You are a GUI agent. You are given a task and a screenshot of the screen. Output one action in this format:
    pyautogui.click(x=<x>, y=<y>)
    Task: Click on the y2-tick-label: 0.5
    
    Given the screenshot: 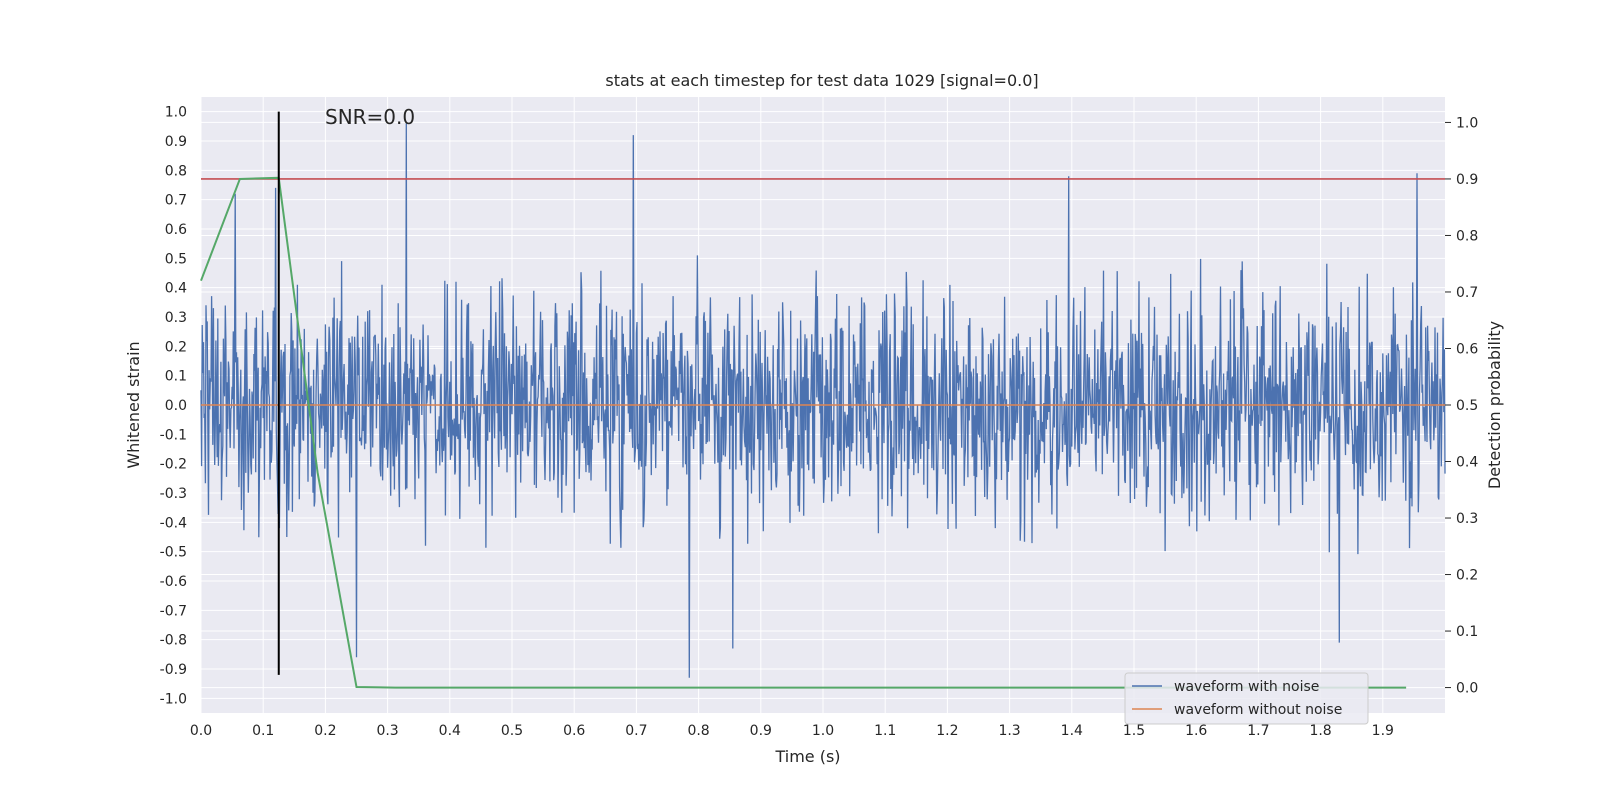 What is the action you would take?
    pyautogui.click(x=1467, y=406)
    